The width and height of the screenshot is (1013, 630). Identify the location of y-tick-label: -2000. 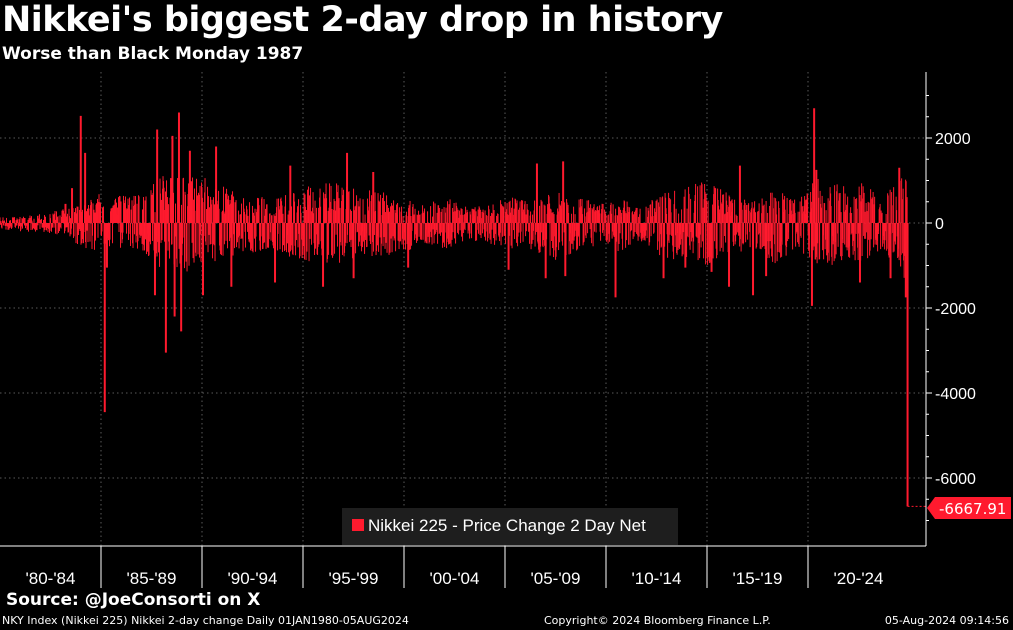
(955, 309).